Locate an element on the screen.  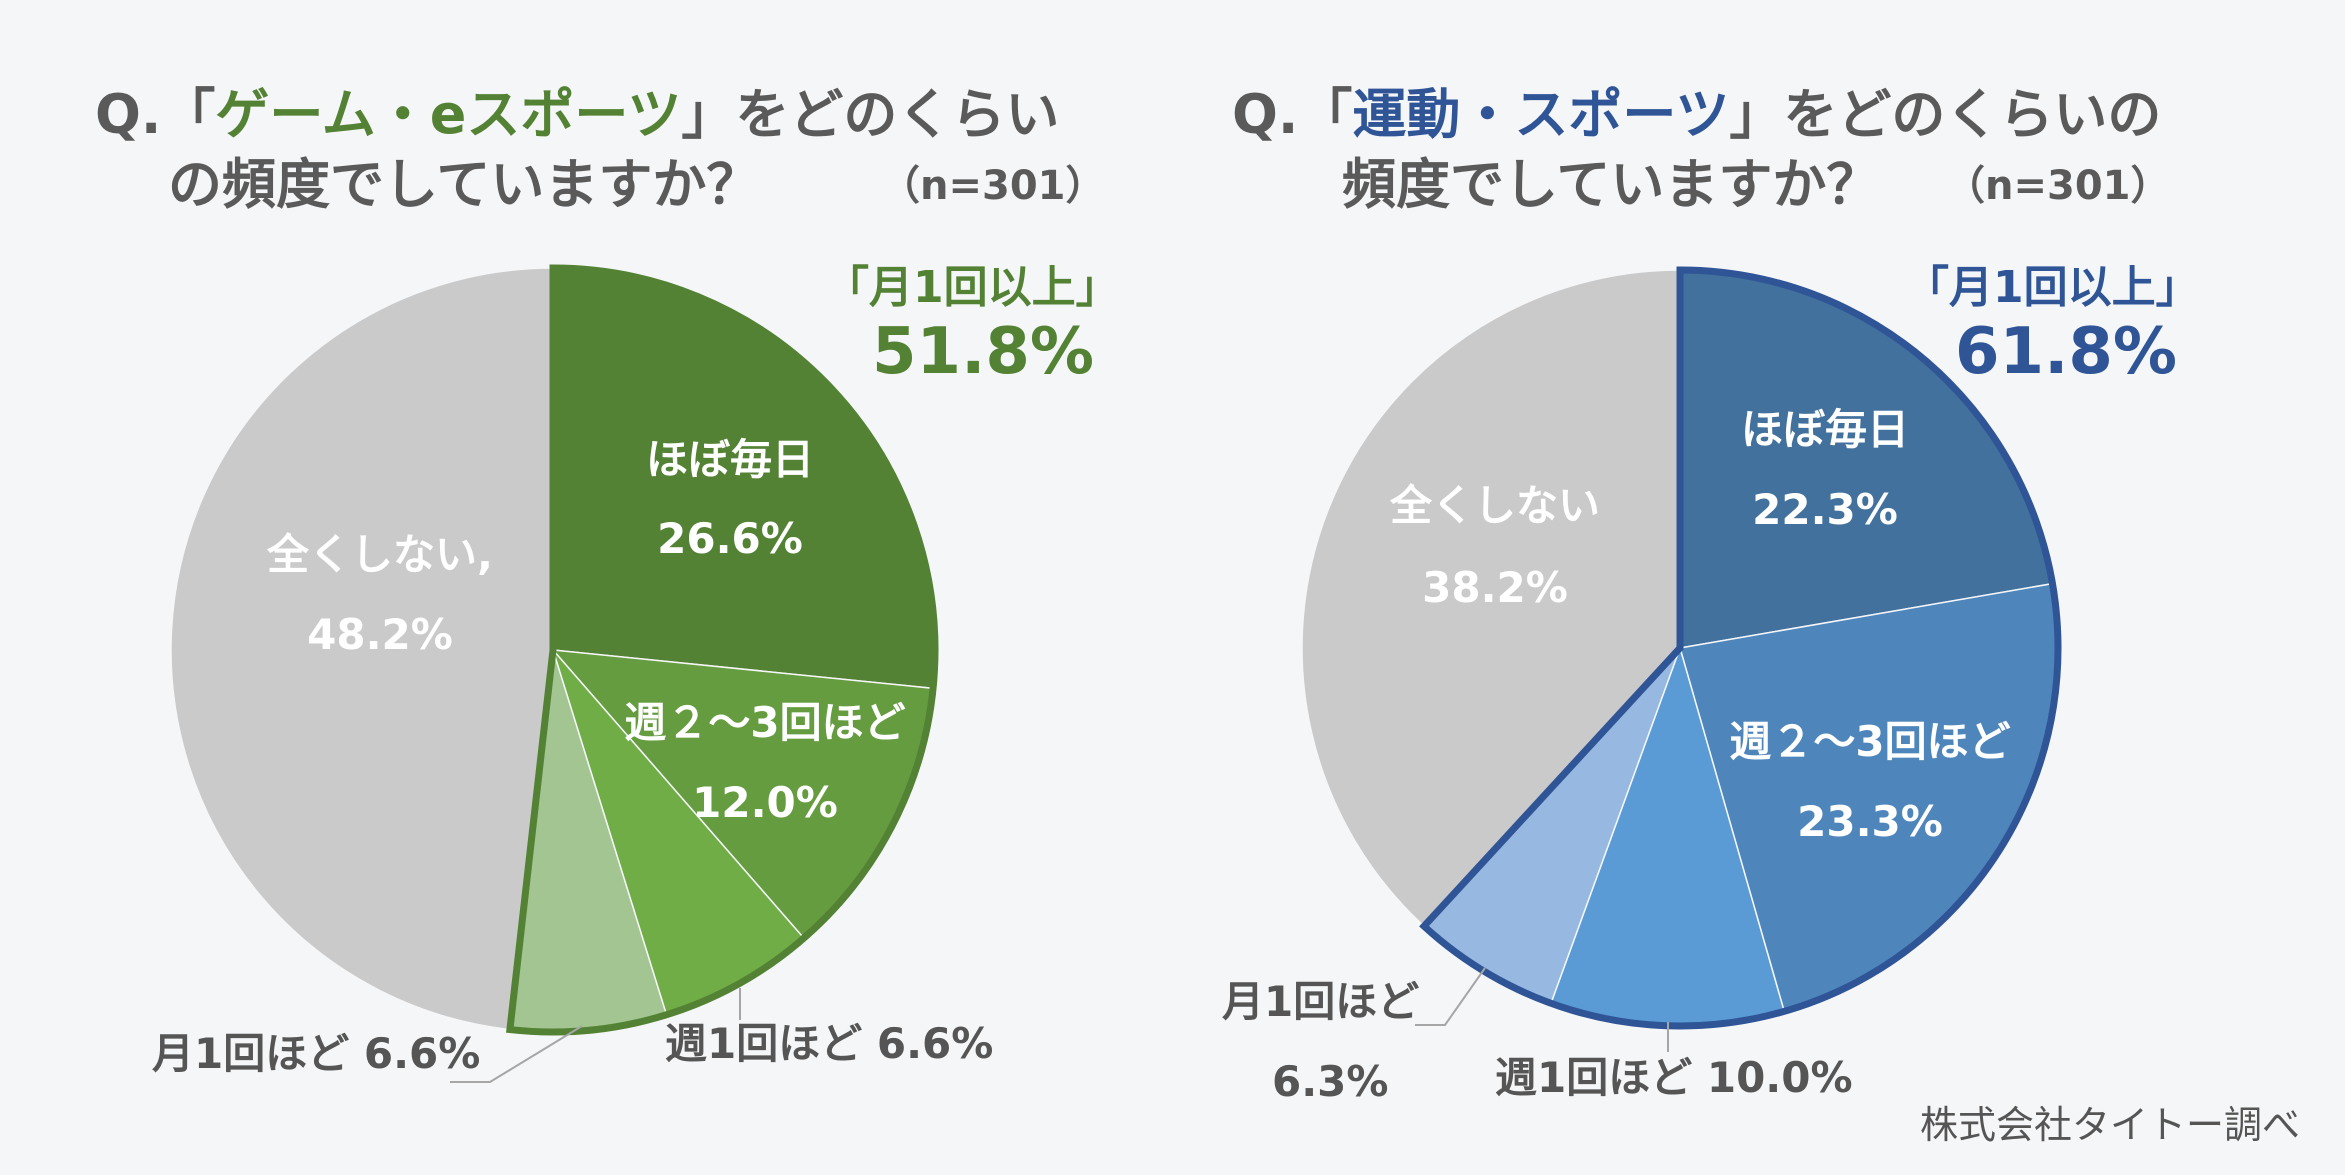
game-leader-monthly1 is located at coordinates (516, 1054).